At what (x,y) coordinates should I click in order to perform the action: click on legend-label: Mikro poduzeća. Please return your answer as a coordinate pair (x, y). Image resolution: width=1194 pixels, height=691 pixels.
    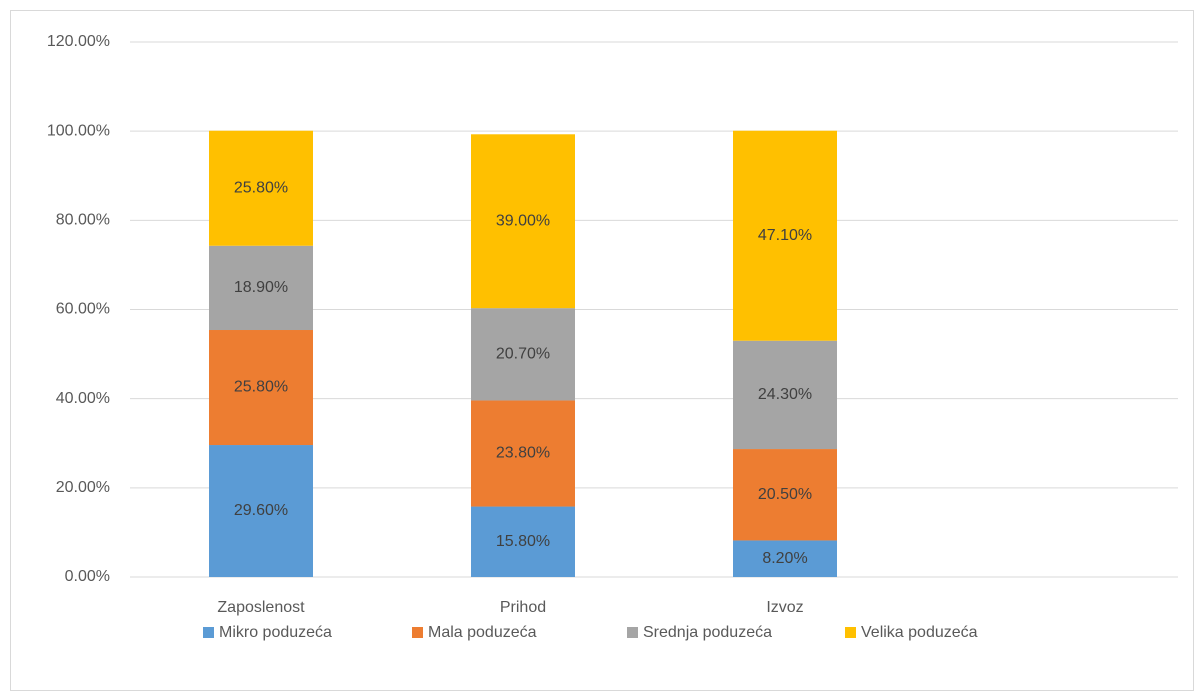
    Looking at the image, I should click on (275, 632).